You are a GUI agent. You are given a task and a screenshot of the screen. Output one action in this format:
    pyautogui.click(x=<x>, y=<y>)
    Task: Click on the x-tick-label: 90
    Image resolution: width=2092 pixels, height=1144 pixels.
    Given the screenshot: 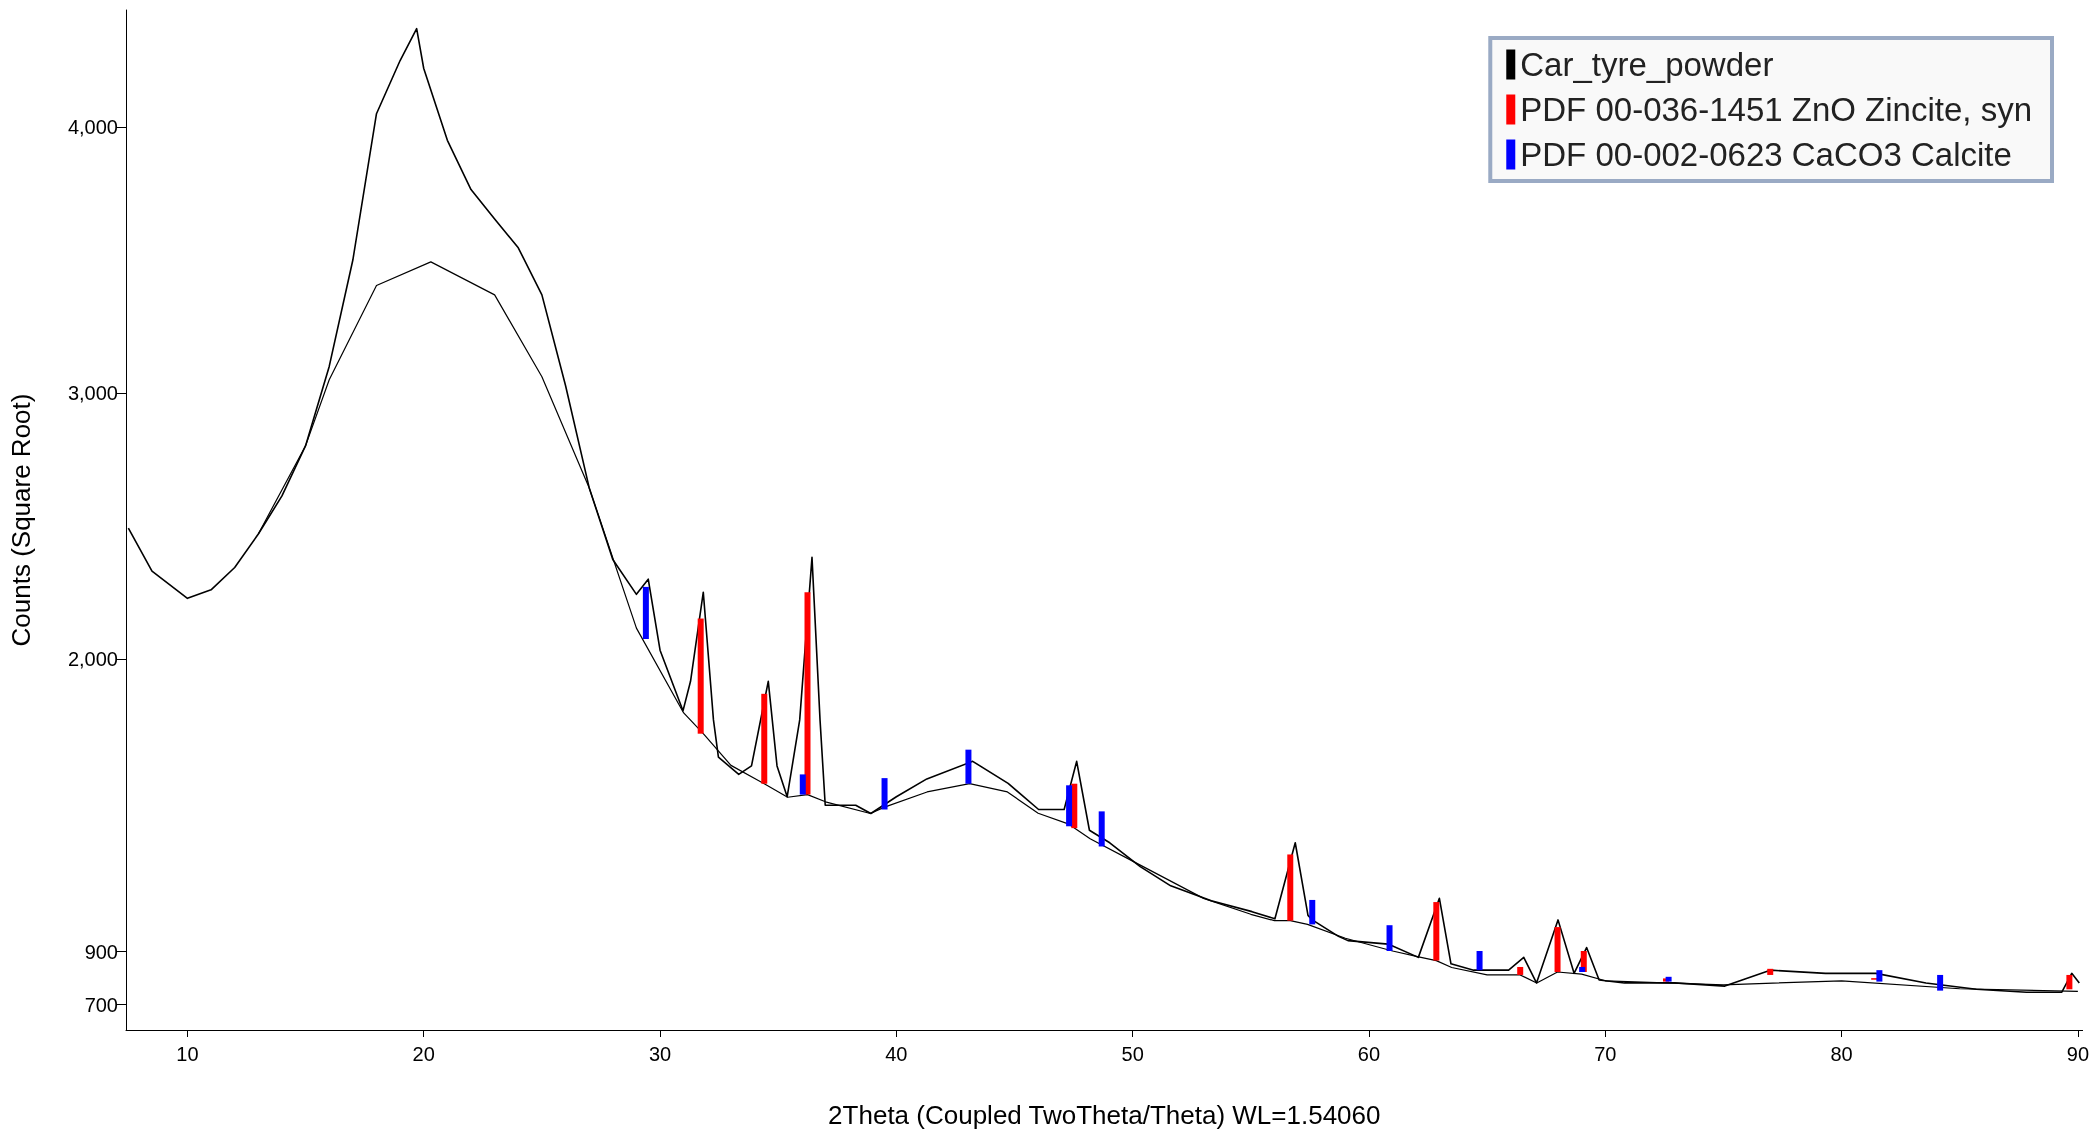 What is the action you would take?
    pyautogui.click(x=2078, y=1054)
    